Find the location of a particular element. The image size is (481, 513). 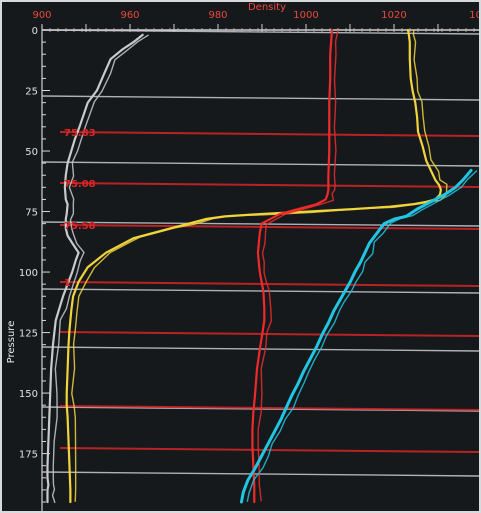

y-tick-label: 75 is located at coordinates (31, 213).